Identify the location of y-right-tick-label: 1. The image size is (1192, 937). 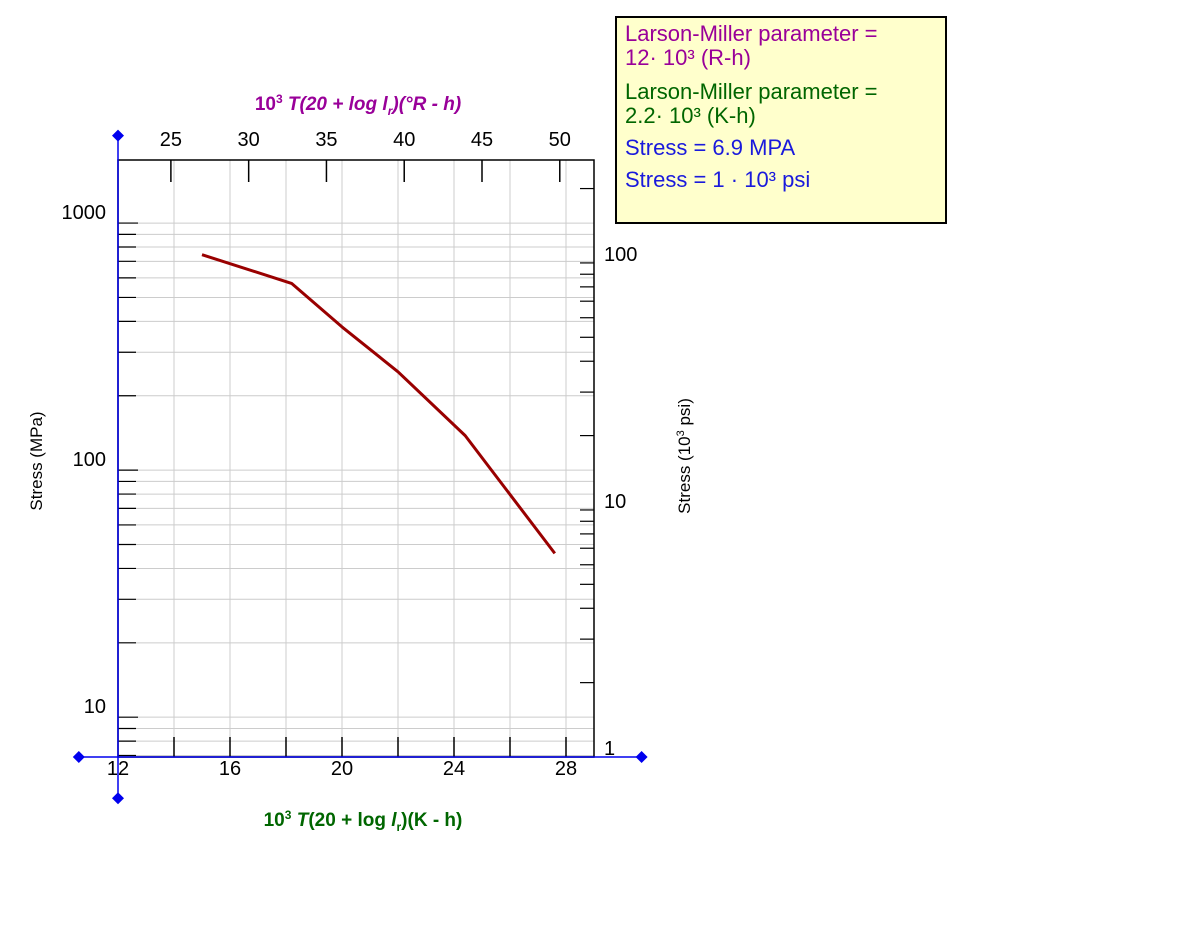
(609, 749).